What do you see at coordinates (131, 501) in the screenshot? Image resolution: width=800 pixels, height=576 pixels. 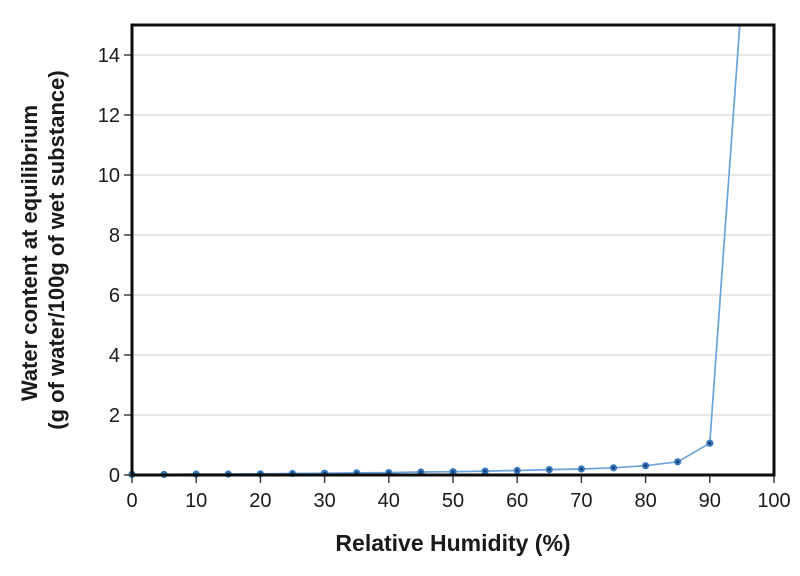 I see `x-tick-label: 0` at bounding box center [131, 501].